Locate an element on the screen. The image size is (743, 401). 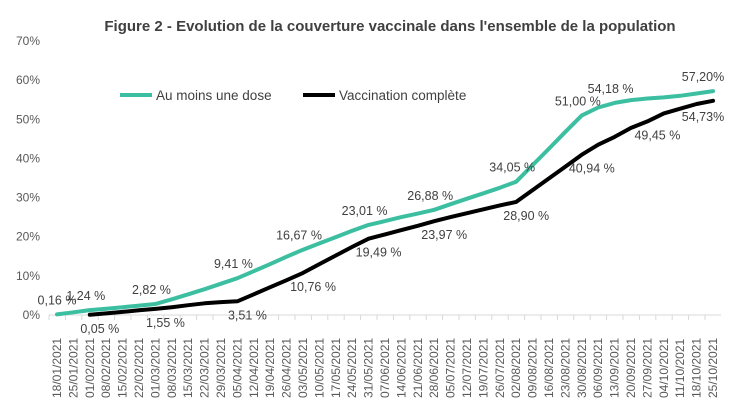
x-tick-label: 24/05/2021 is located at coordinates (352, 368).